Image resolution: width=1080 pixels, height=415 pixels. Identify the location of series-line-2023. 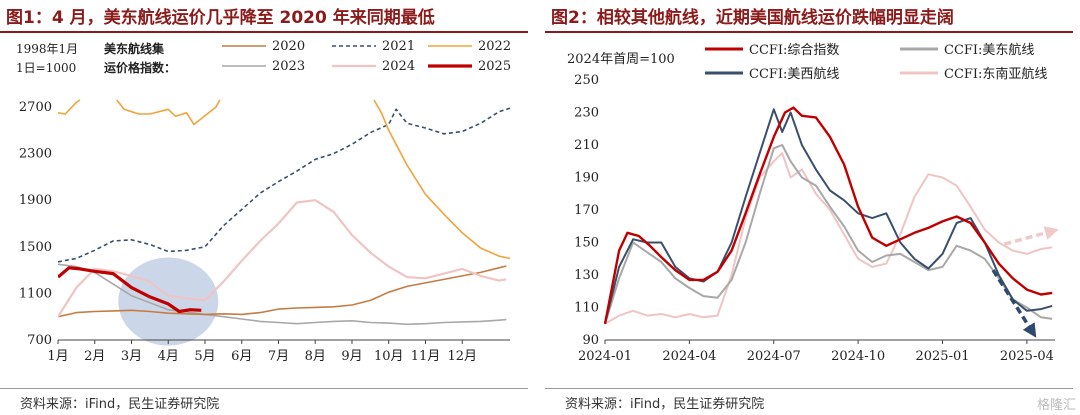
(282, 294).